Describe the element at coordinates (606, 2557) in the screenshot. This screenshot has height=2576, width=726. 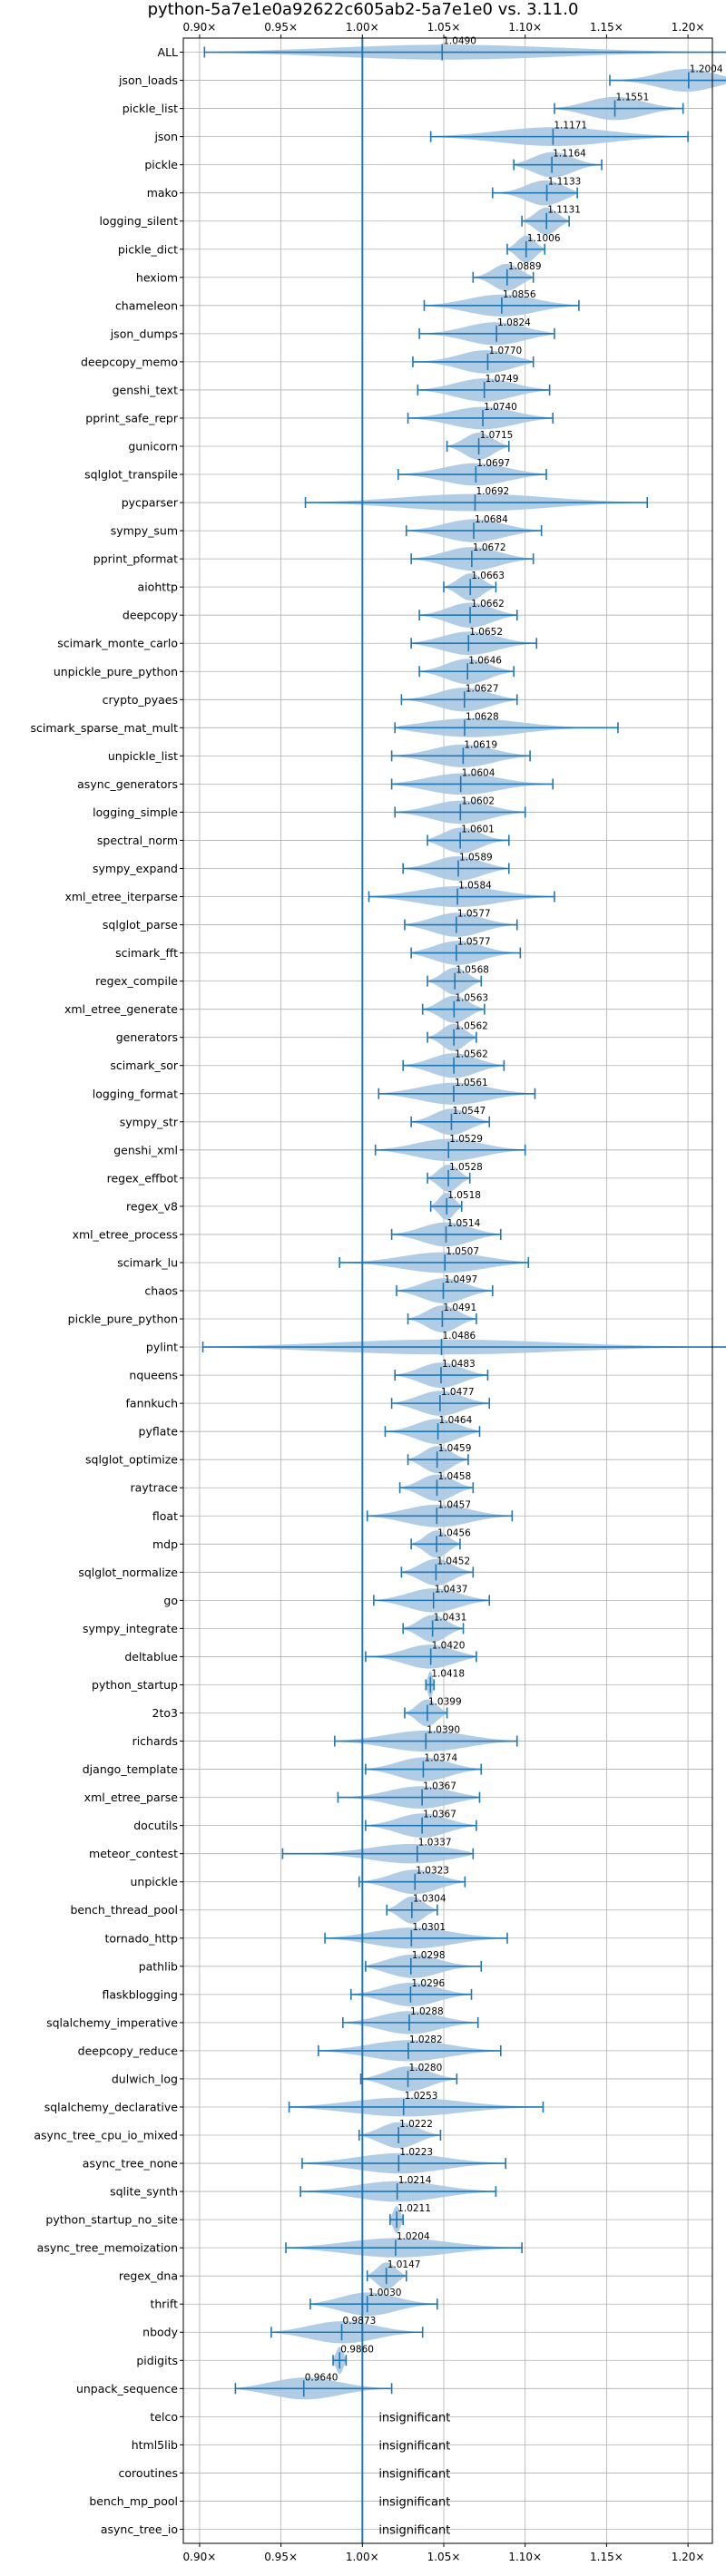
I see `x-tick-label-bottom: 1.15×` at that location.